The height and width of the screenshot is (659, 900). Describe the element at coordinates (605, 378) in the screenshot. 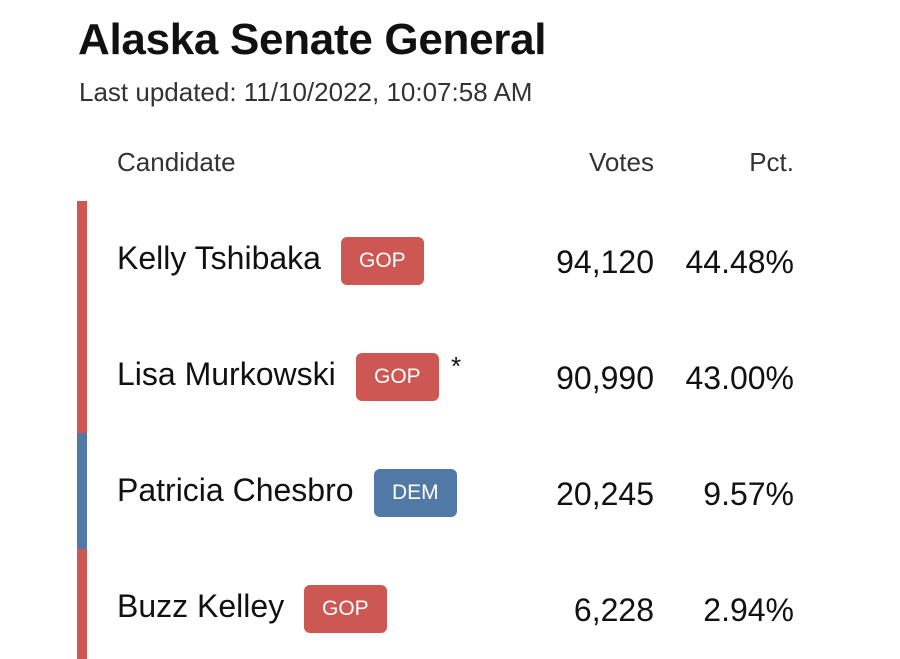

I see `vote-count: 90,990` at that location.